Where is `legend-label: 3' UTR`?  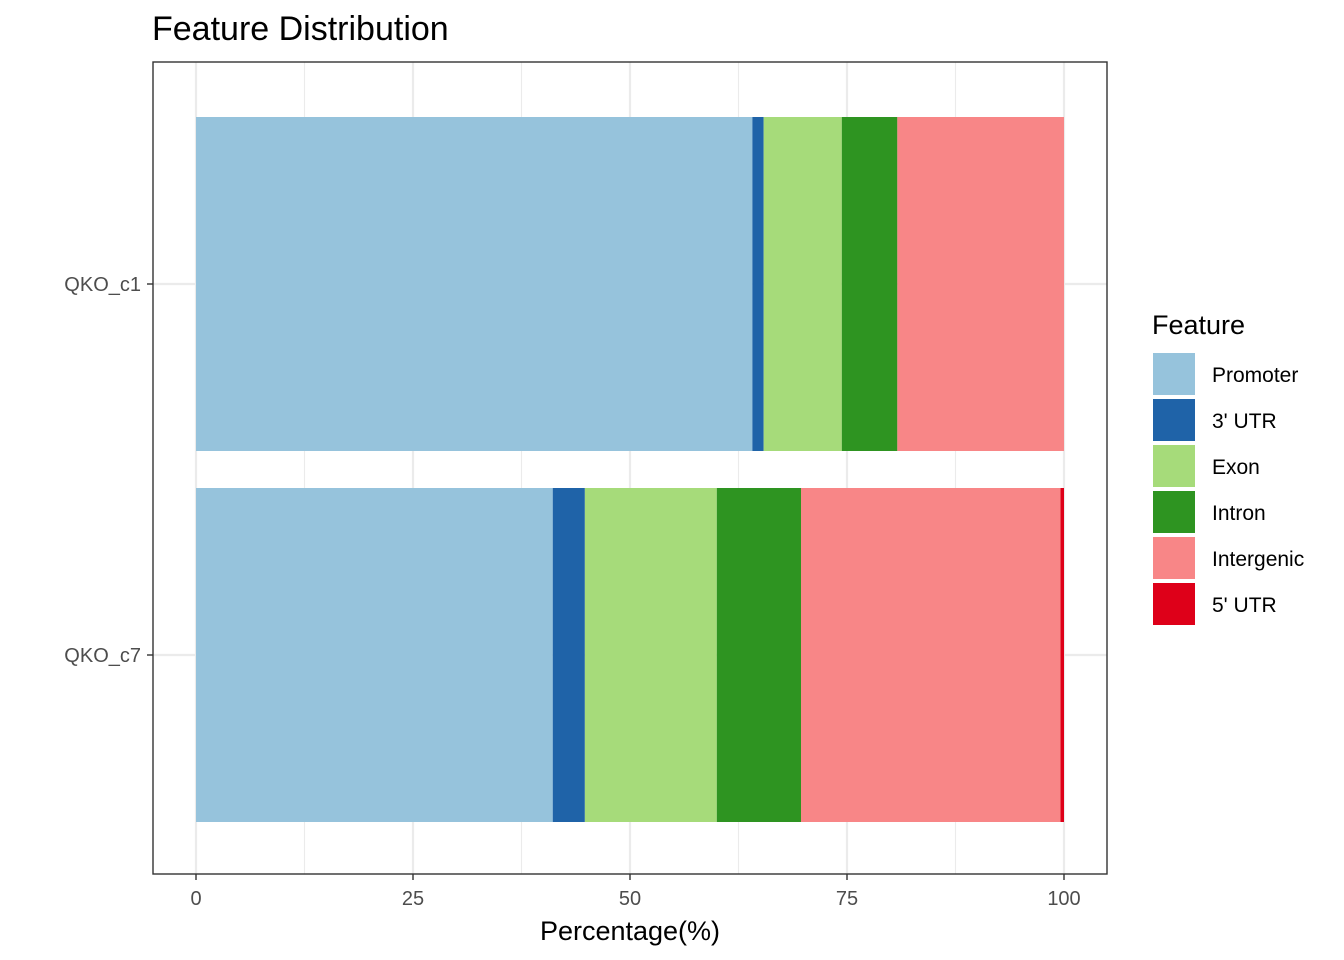
legend-label: 3' UTR is located at coordinates (1244, 421).